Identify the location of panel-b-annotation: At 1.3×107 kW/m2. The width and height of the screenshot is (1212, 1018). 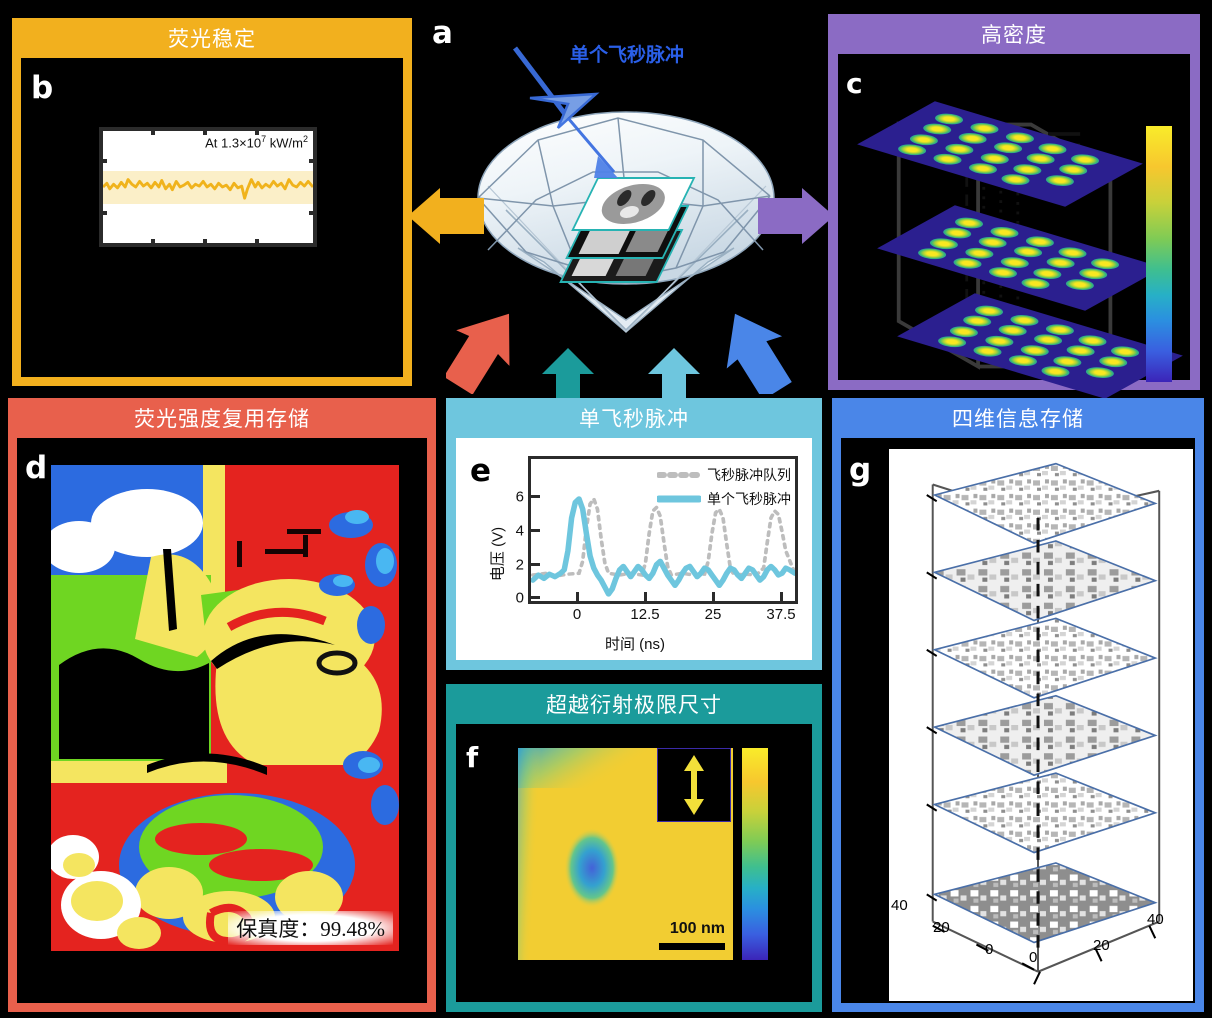
(256, 142).